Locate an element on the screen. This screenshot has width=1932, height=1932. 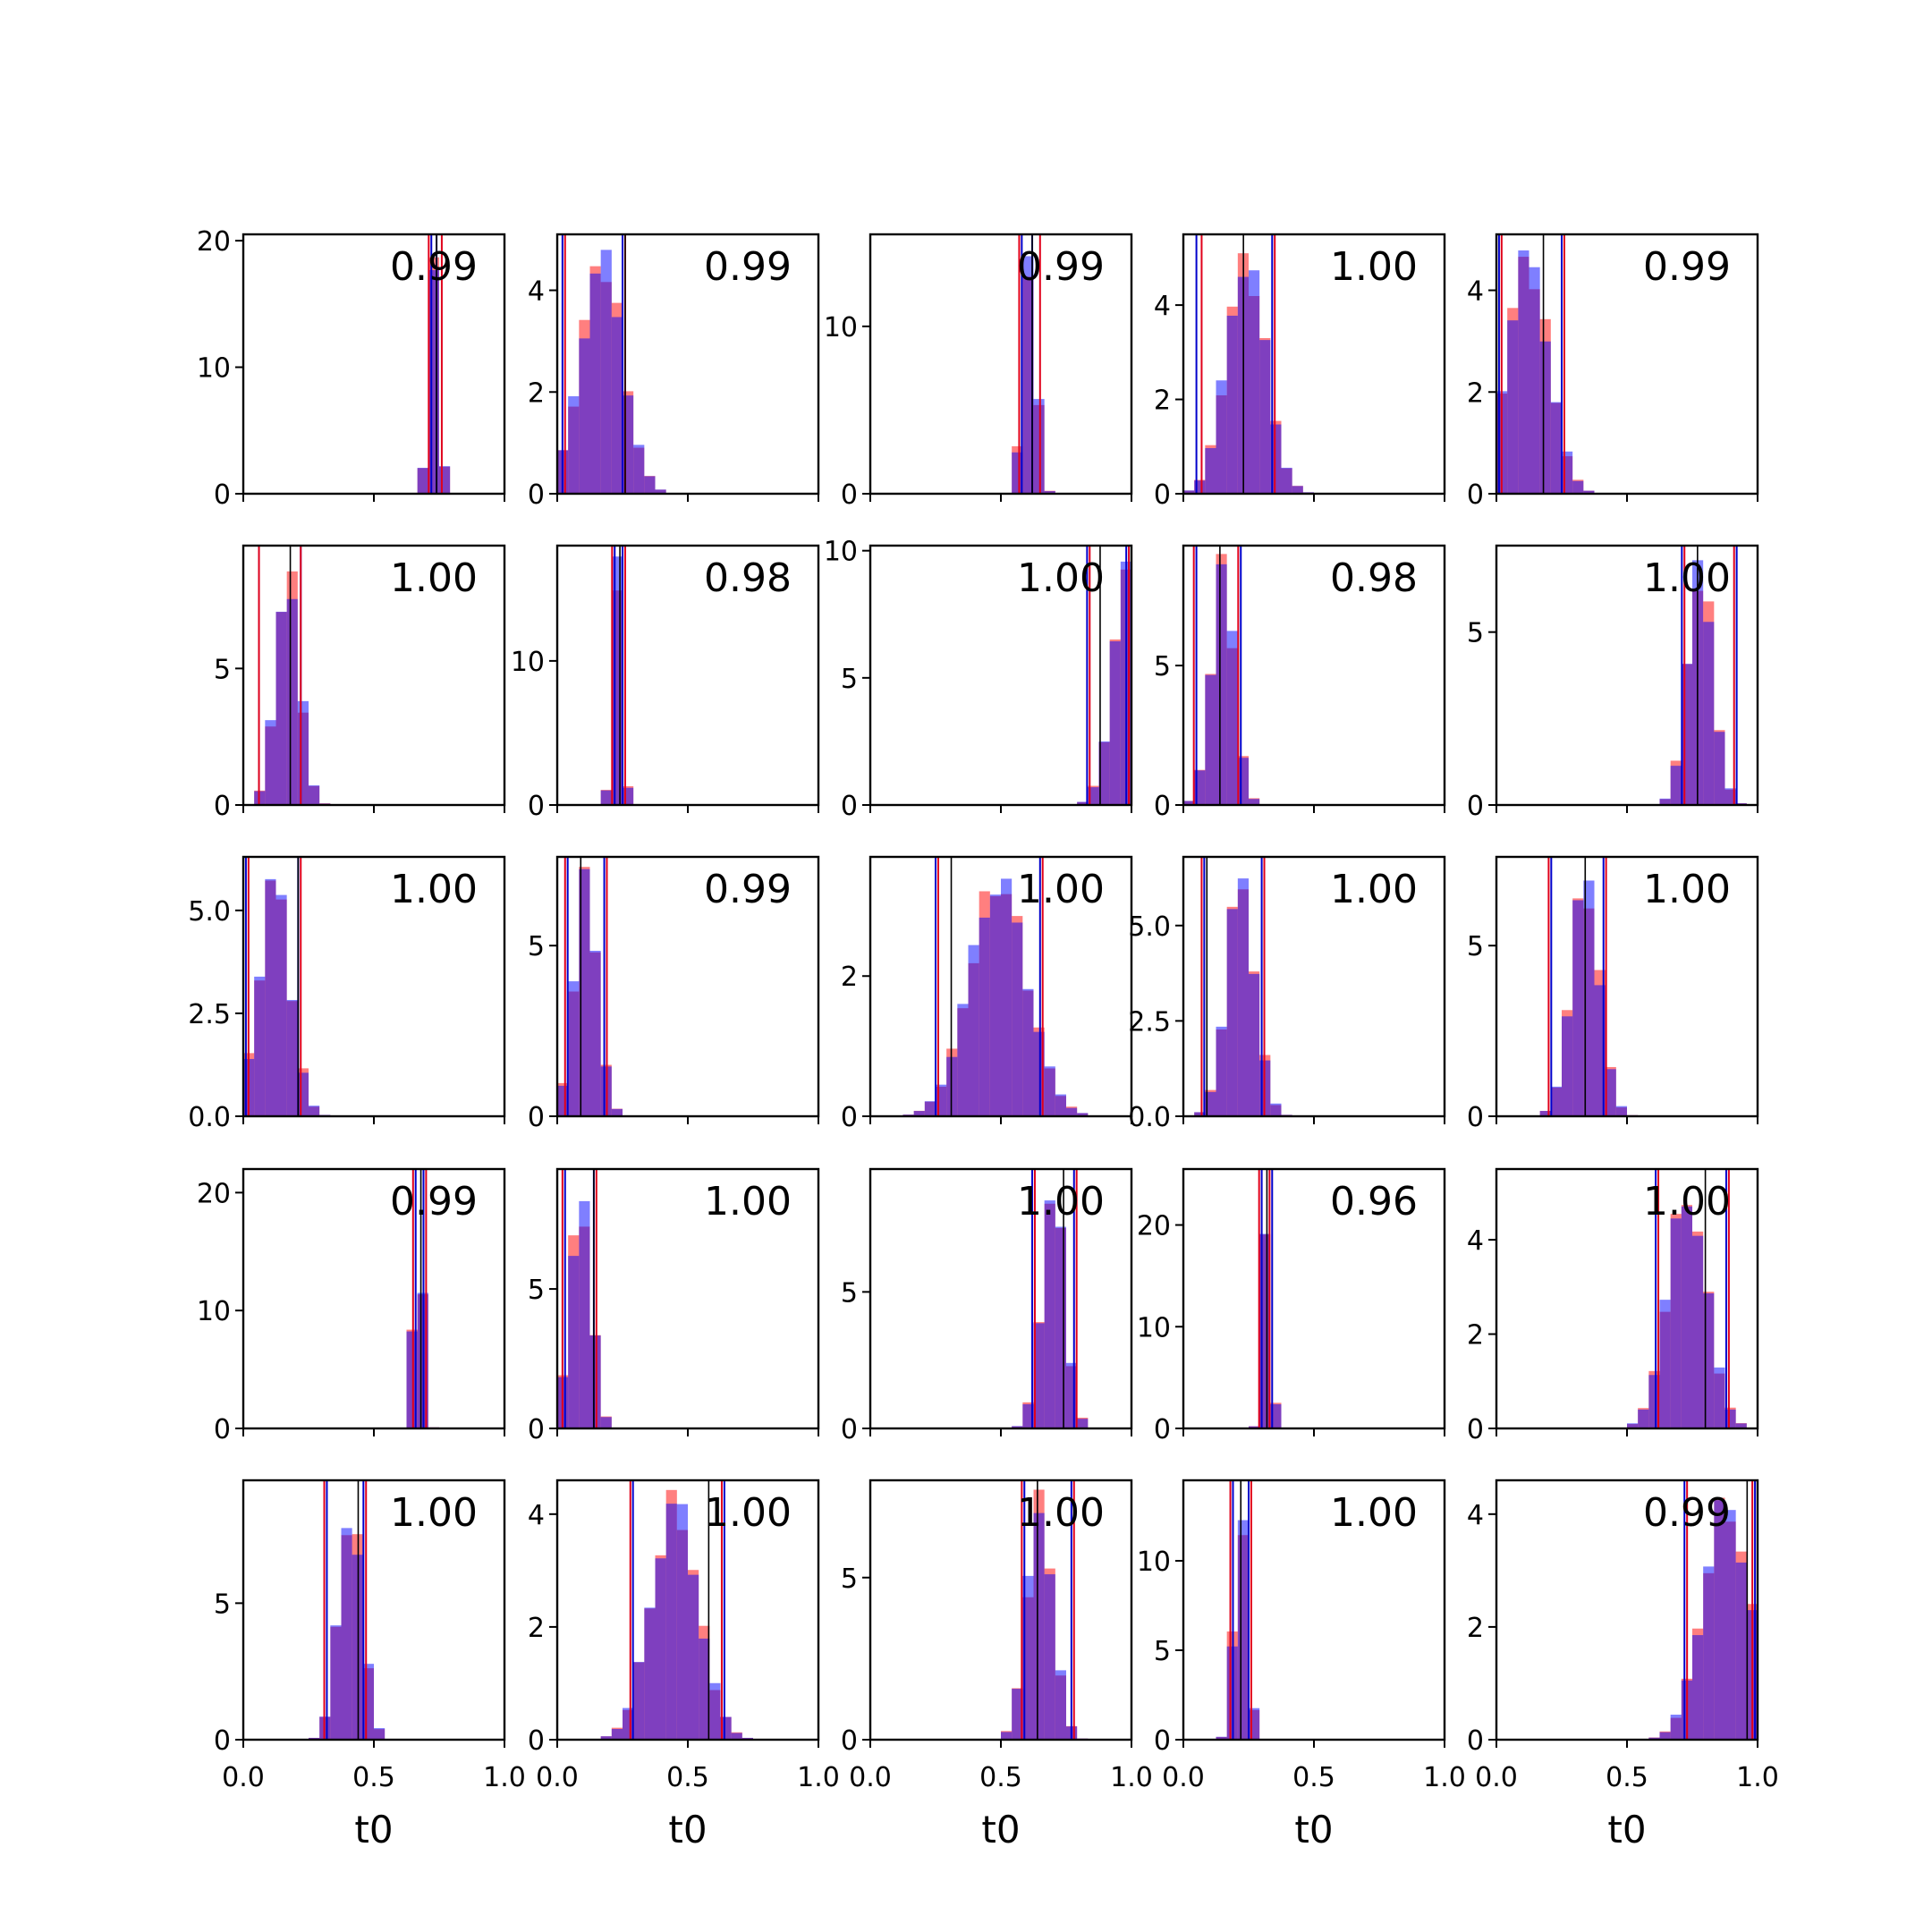
panel-4-3: 051.00 is located at coordinates (987, 1306).